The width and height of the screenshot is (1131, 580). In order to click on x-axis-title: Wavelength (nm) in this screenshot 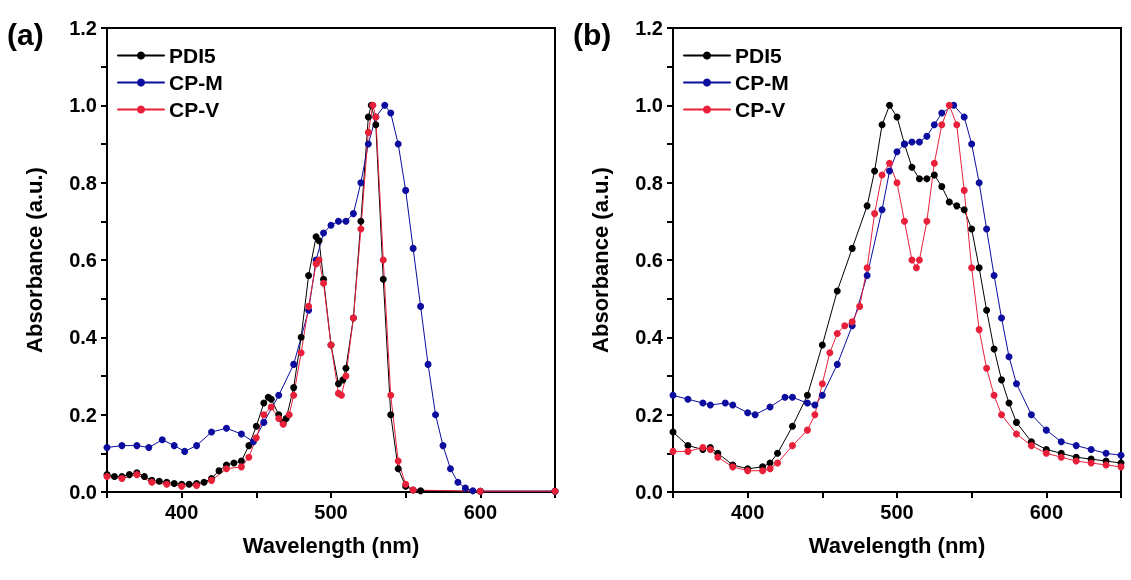, I will do `click(897, 545)`.